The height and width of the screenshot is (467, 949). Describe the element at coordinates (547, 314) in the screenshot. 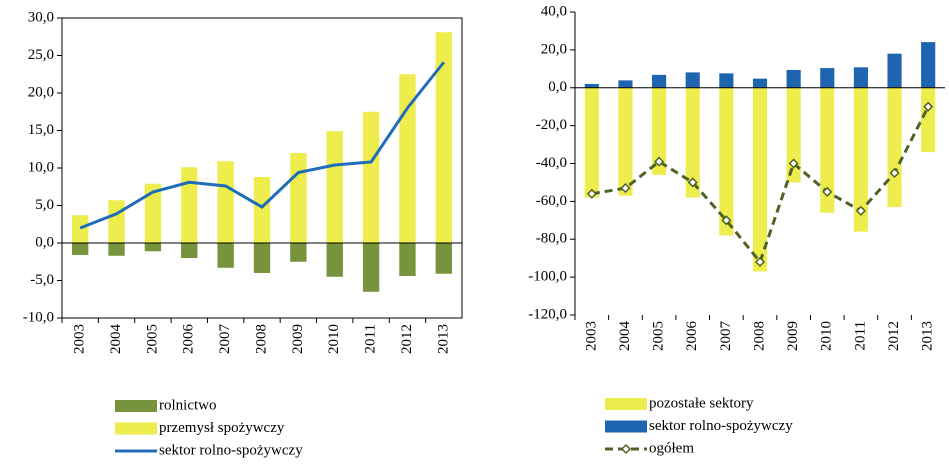

I see `y-tick-label: -120,0` at that location.